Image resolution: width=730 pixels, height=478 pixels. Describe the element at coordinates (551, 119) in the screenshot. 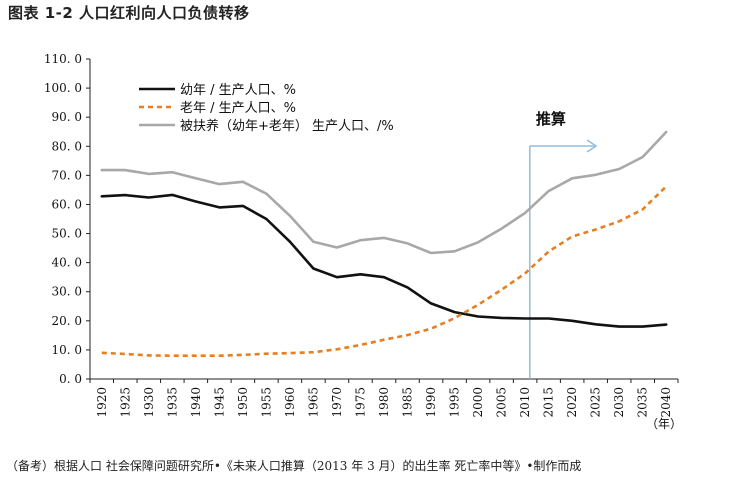

I see `projection-label: 推算` at that location.